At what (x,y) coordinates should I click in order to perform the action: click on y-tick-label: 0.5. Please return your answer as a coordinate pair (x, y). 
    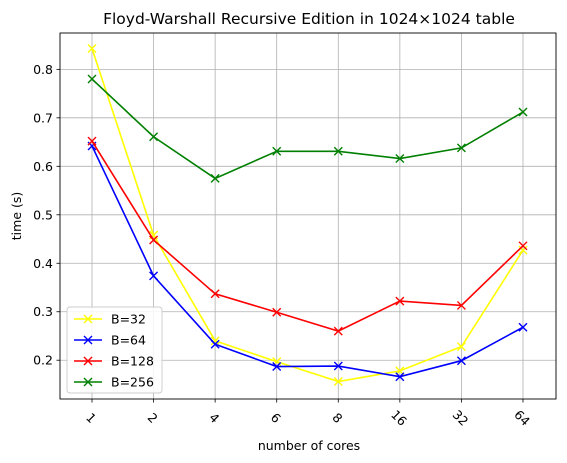
    Looking at the image, I should click on (43, 214).